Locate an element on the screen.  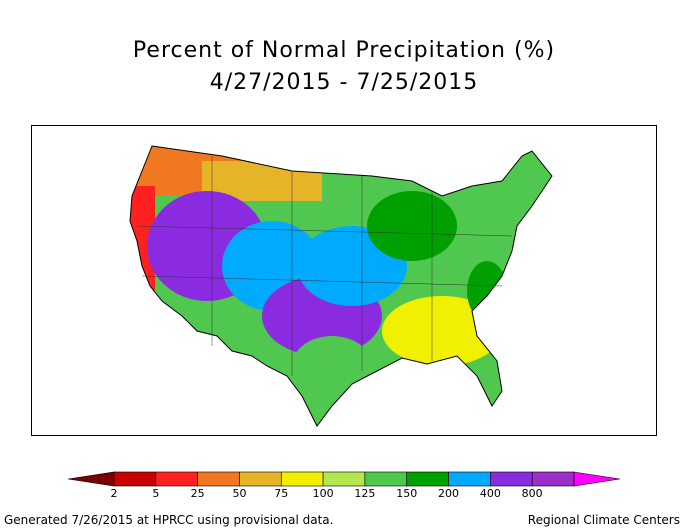
legend-tick-label: 75 is located at coordinates (281, 493).